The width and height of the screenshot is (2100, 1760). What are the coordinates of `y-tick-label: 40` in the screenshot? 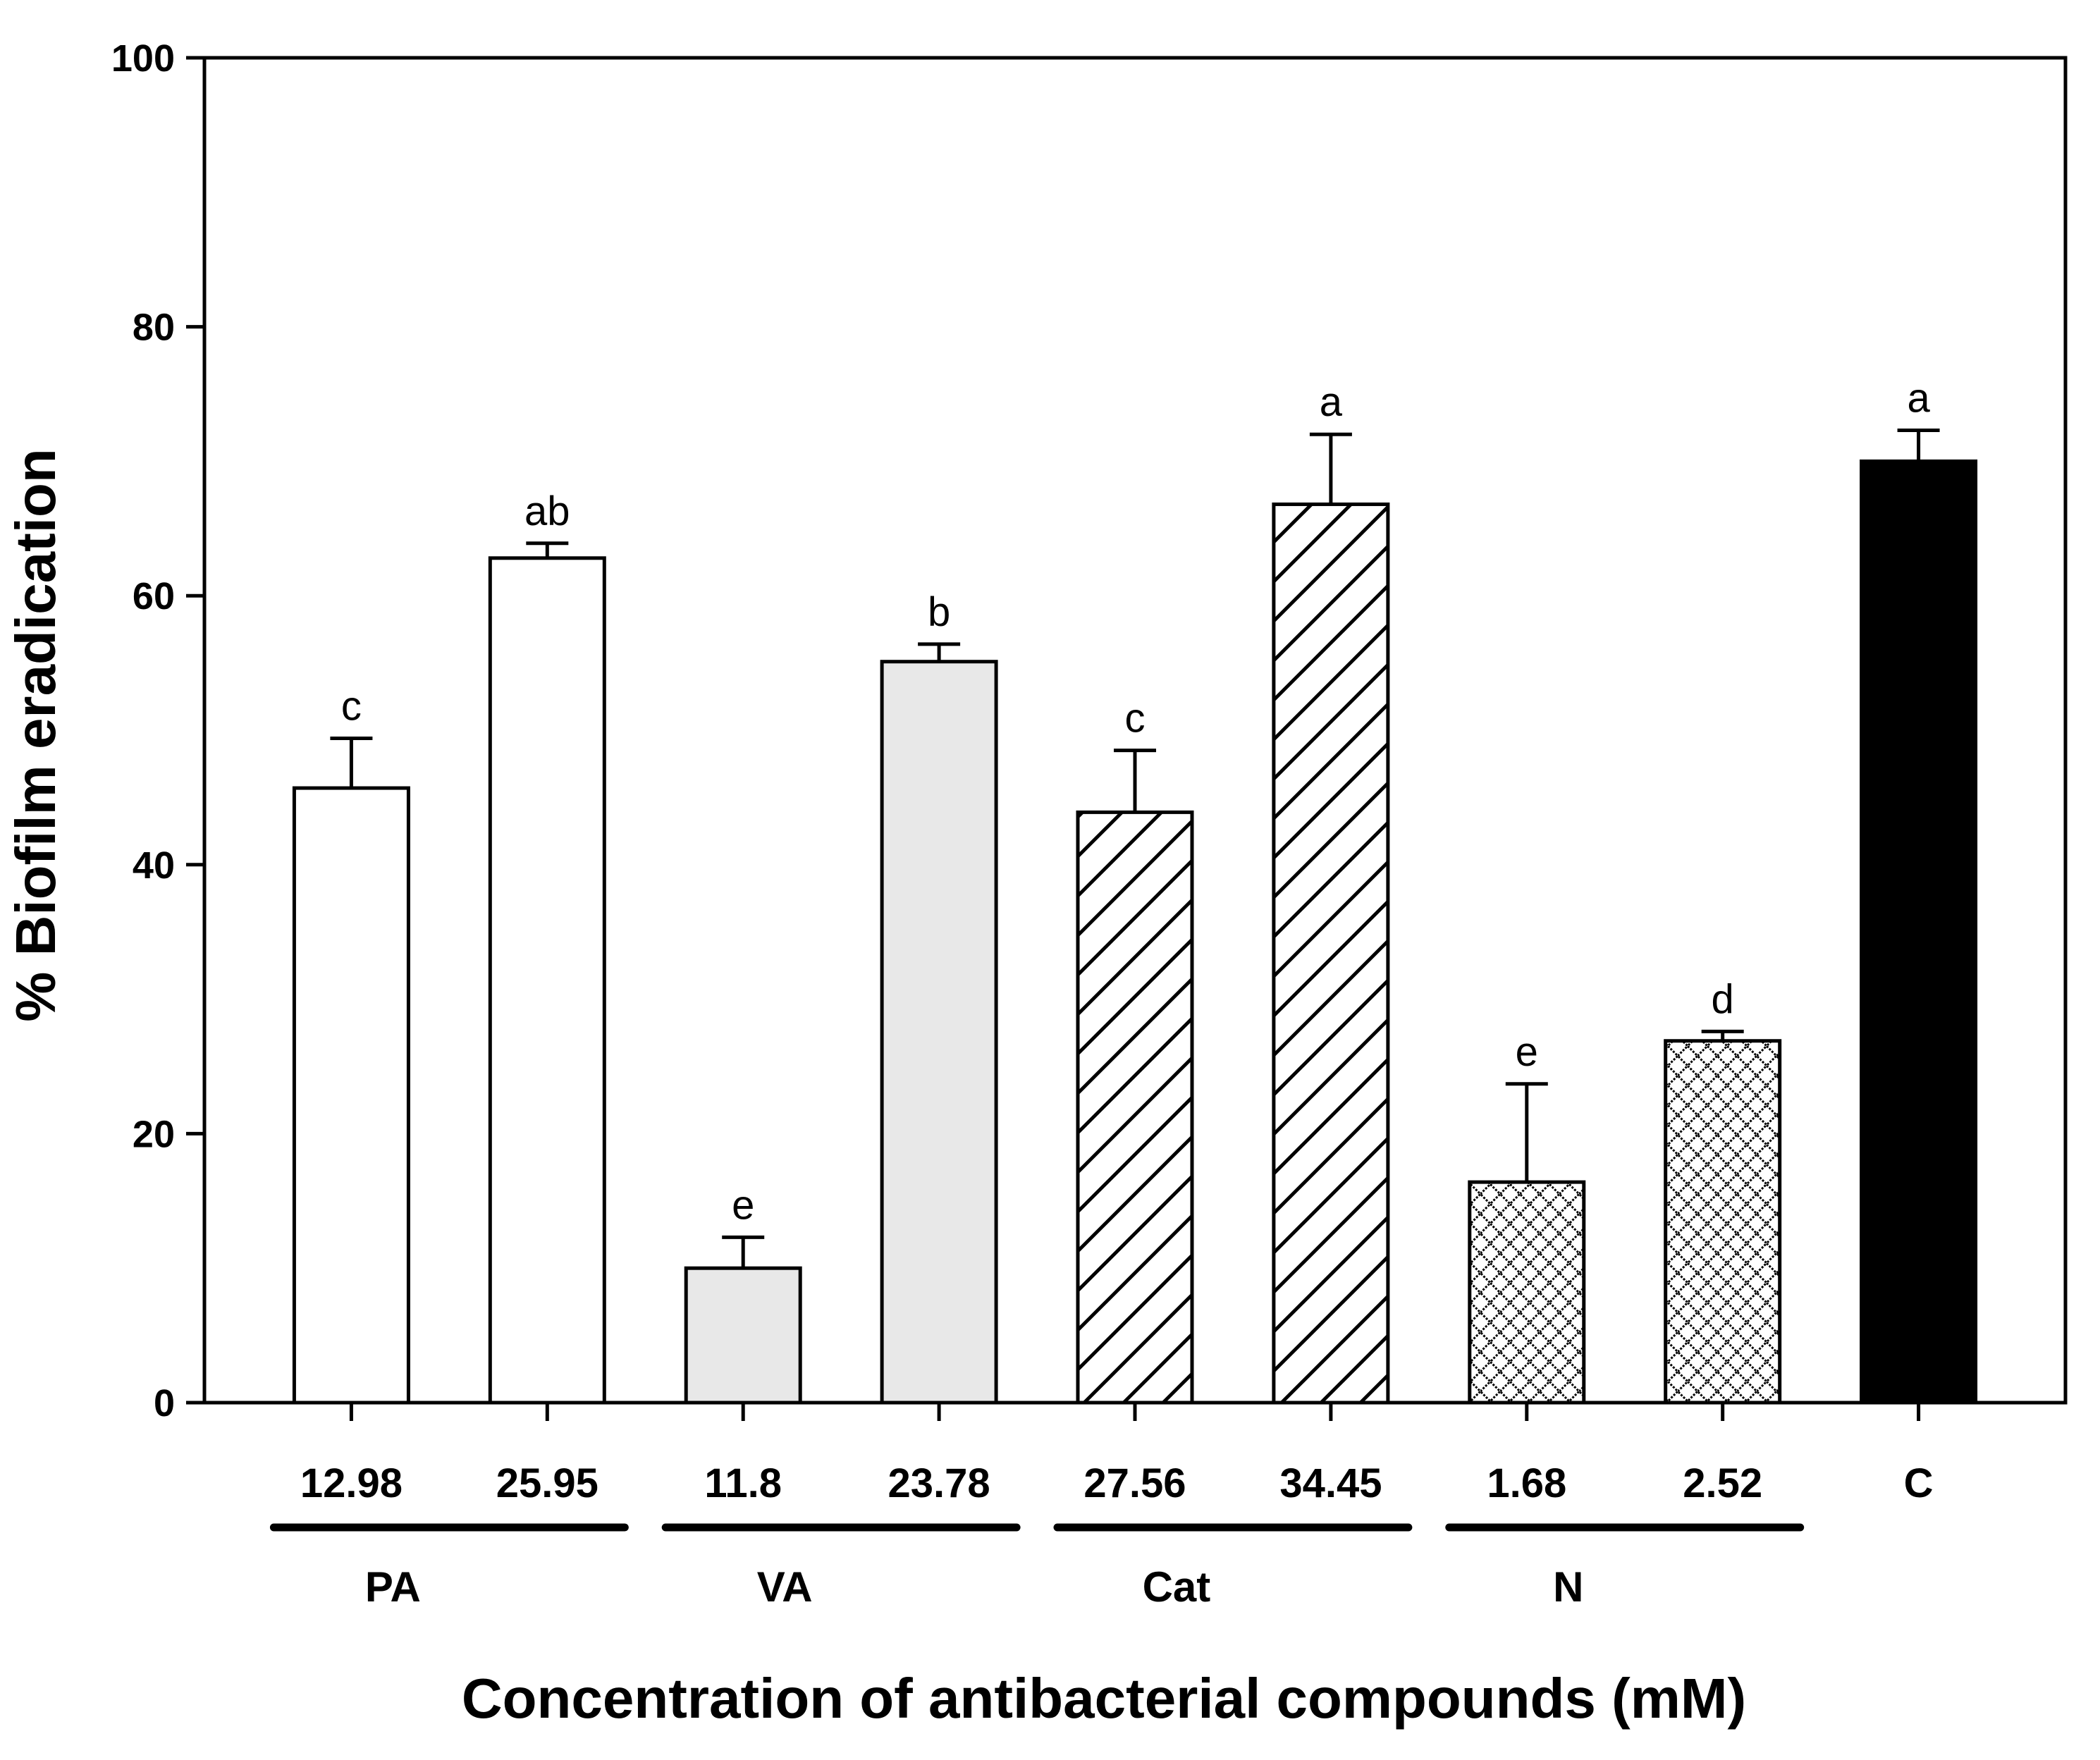 It's located at (154, 865).